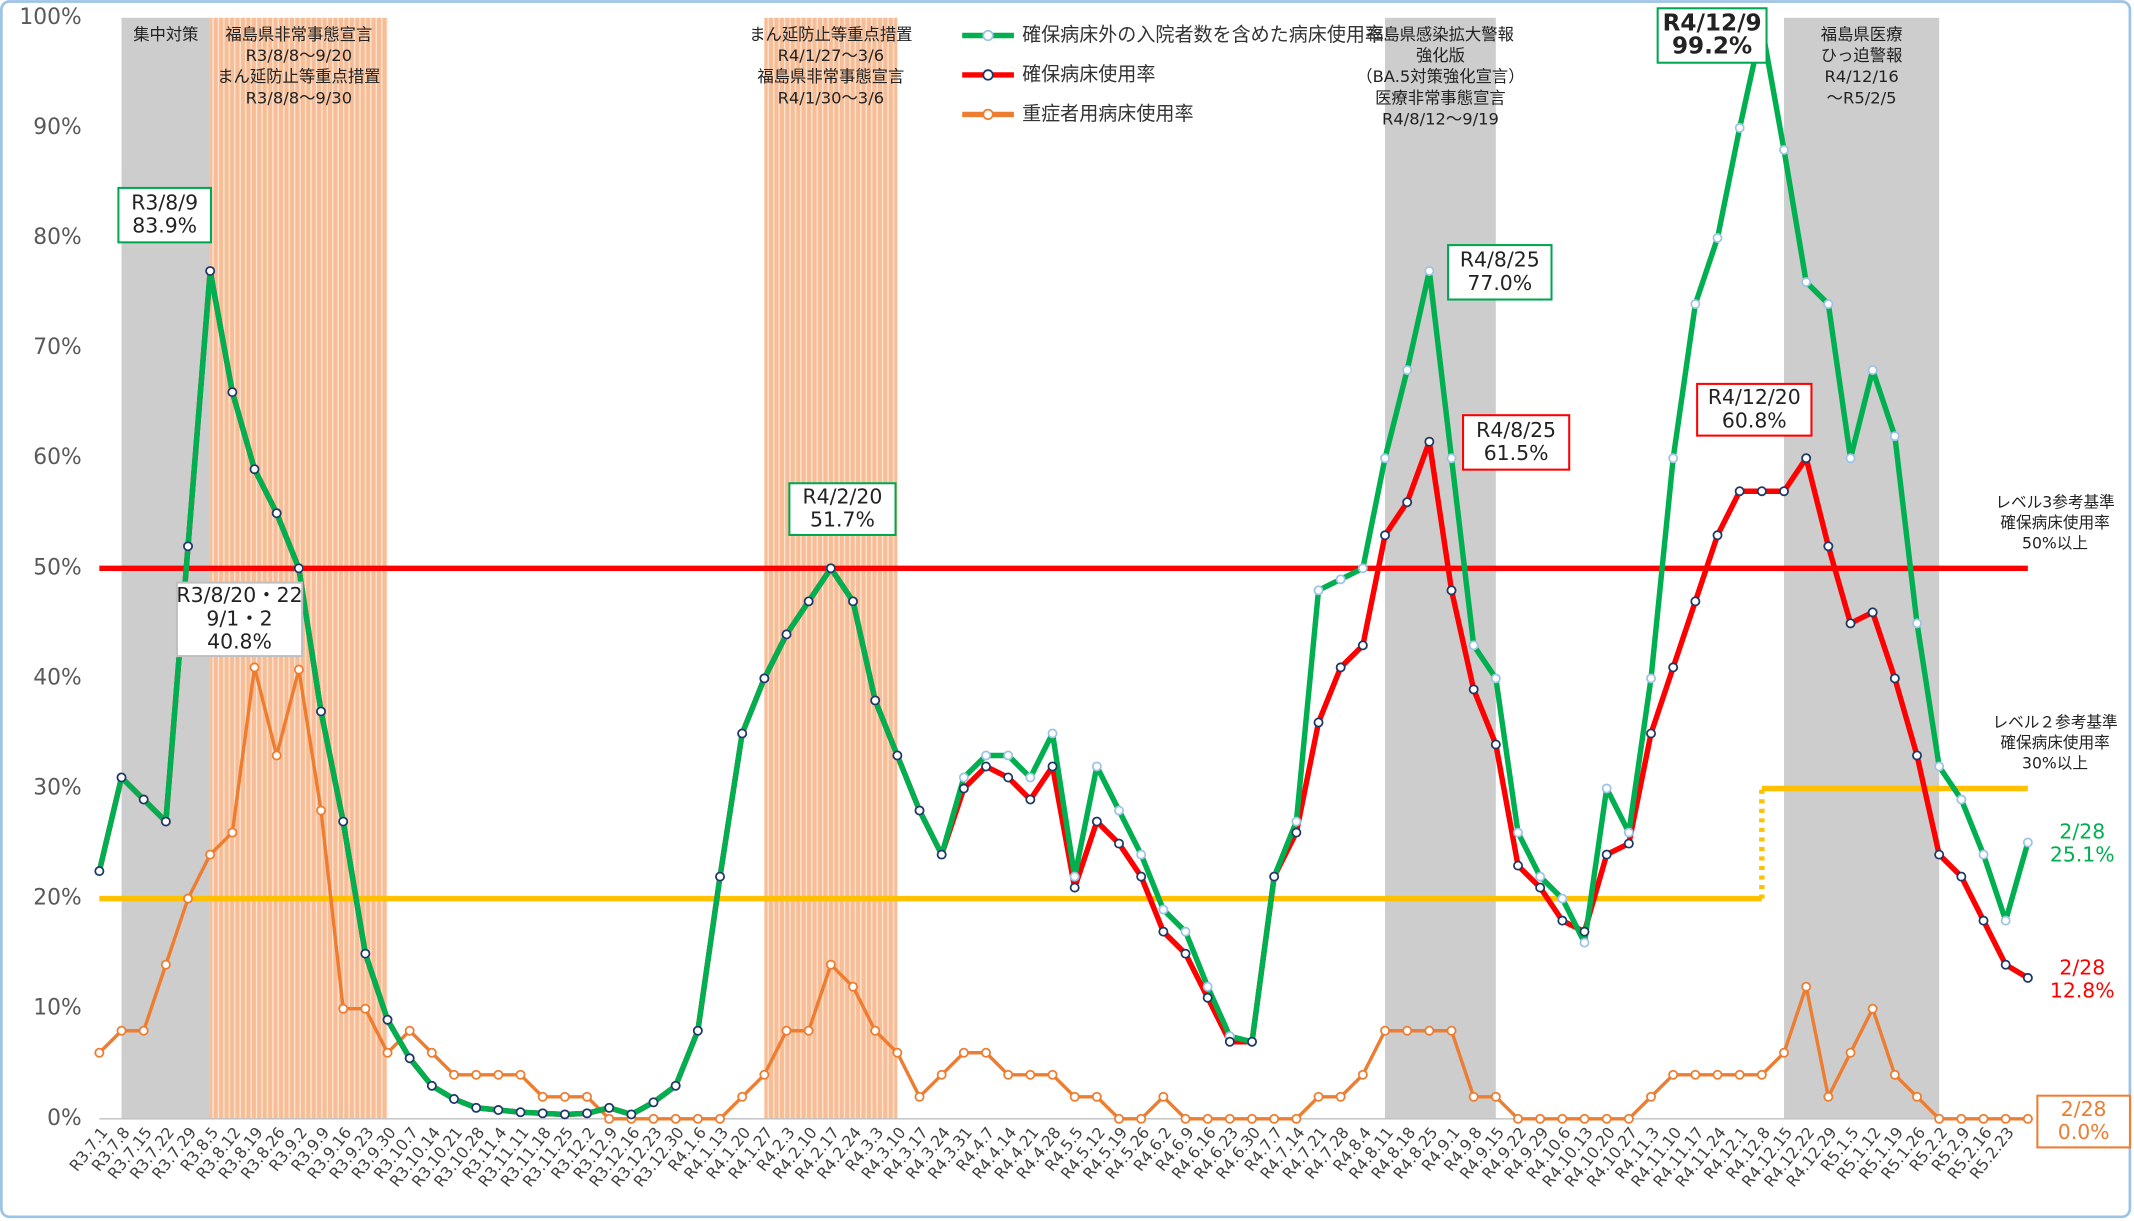 The height and width of the screenshot is (1221, 2134). Describe the element at coordinates (831, 97) in the screenshot. I see `period-label: R4/1/30～3/6` at that location.